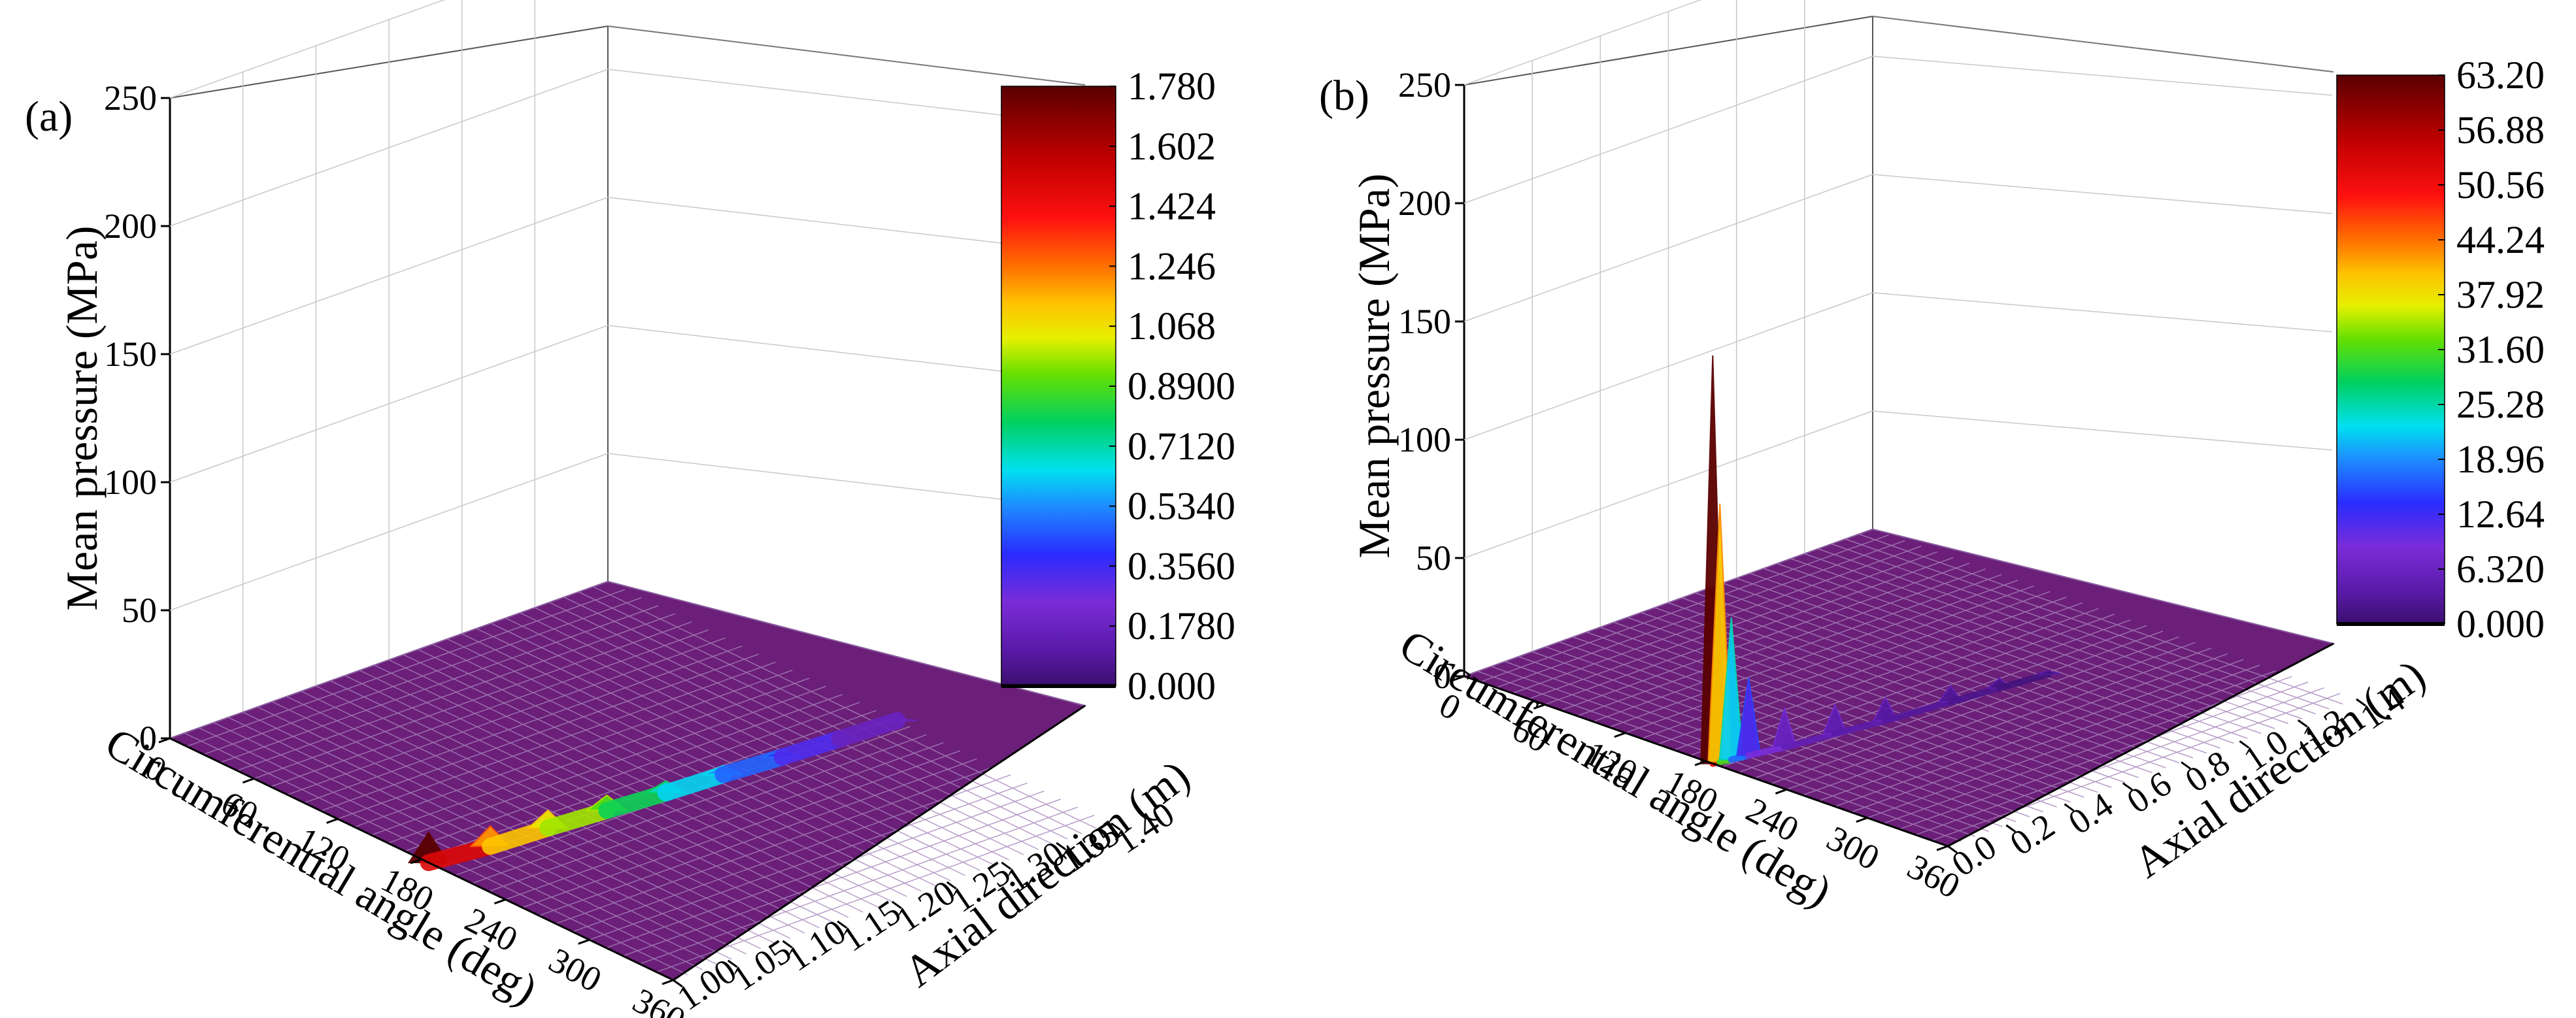  Describe the element at coordinates (2501, 294) in the screenshot. I see `colorbar-tick-label: 37.92` at that location.